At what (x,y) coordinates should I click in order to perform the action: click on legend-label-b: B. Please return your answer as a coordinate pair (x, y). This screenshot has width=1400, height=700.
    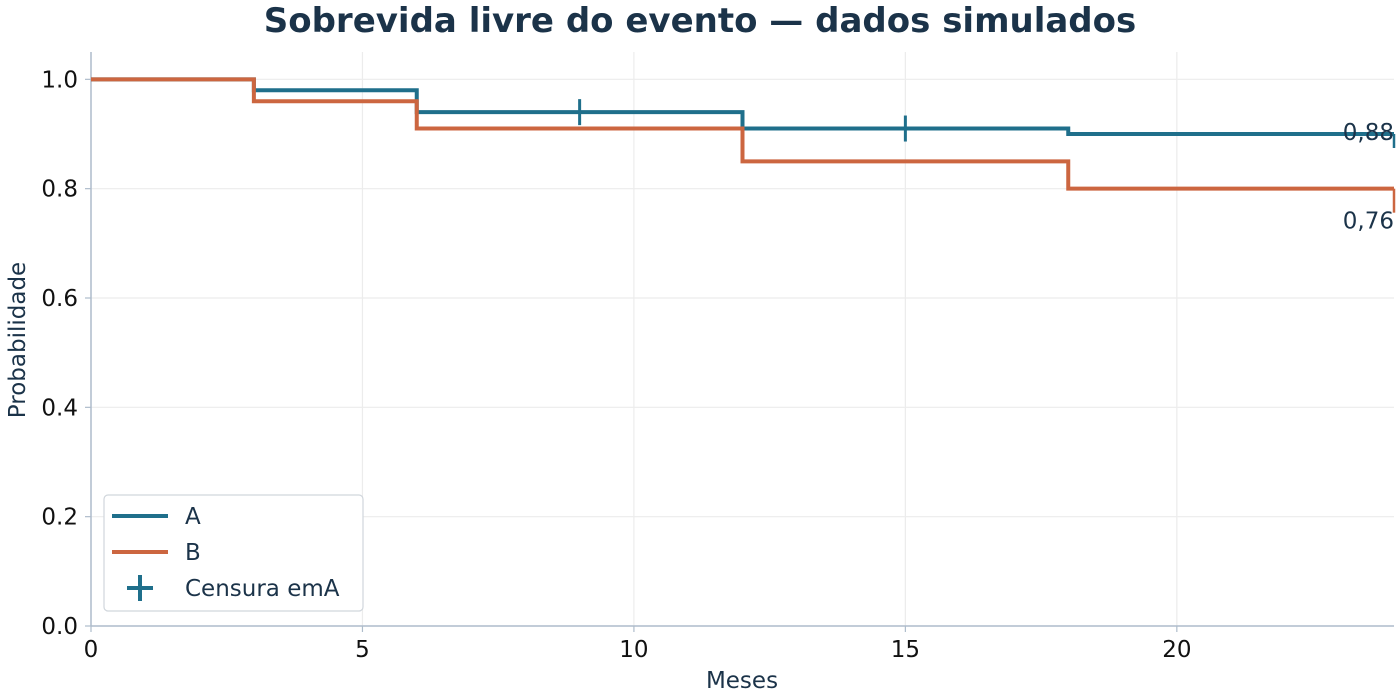
    Looking at the image, I should click on (193, 553).